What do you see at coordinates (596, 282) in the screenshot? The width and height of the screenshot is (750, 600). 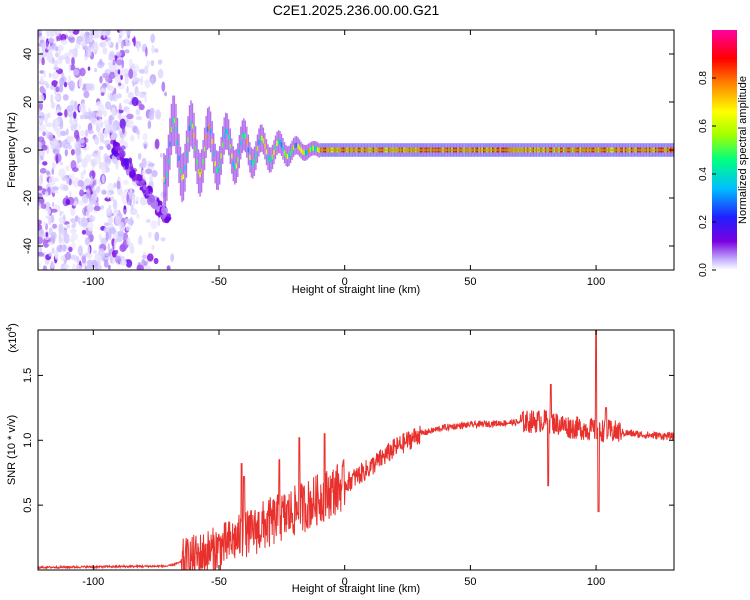 I see `x-tick-label: 100` at bounding box center [596, 282].